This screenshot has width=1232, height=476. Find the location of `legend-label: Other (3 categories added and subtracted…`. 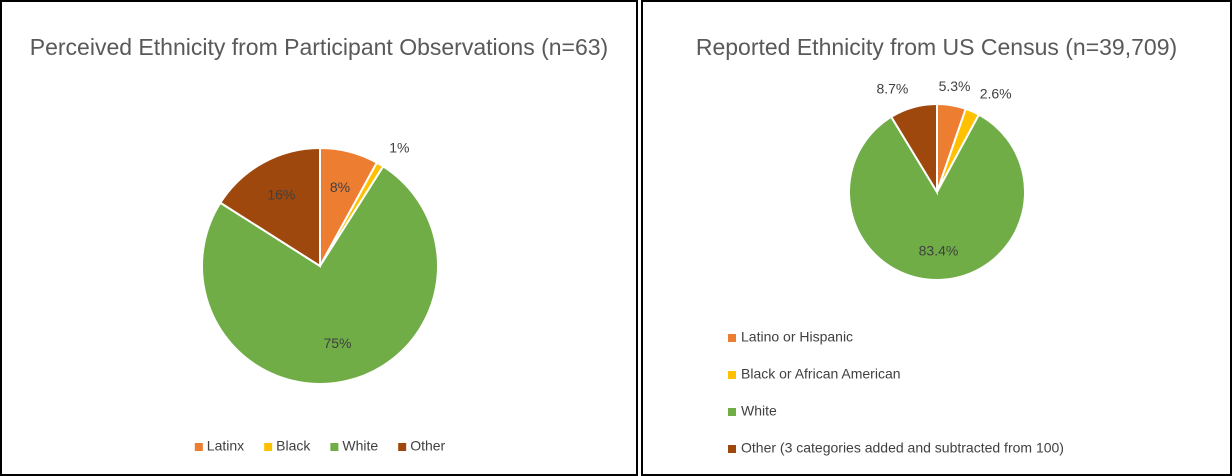

legend-label: Other (3 categories added and subtracted… is located at coordinates (902, 448).